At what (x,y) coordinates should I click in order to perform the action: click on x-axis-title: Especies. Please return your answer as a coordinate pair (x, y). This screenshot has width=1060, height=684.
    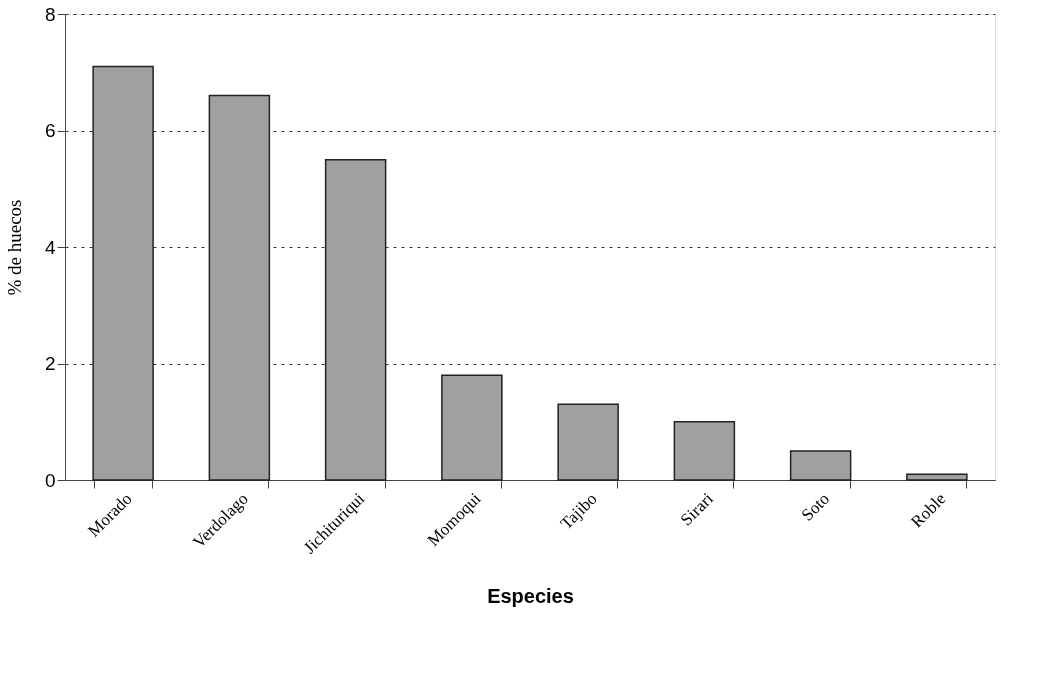
    Looking at the image, I should click on (530, 595).